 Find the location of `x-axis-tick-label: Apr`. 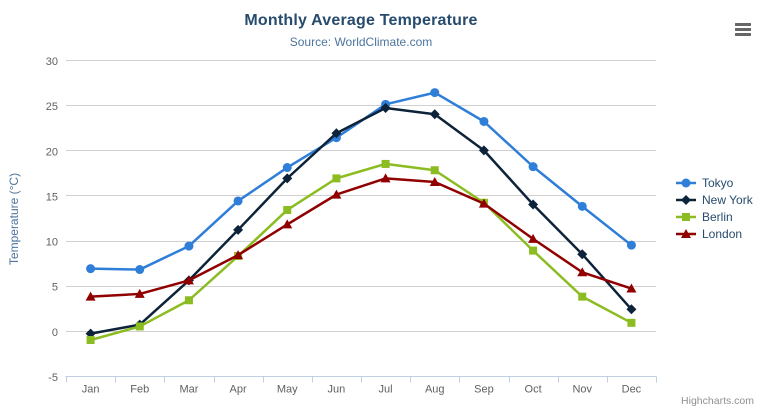

x-axis-tick-label: Apr is located at coordinates (238, 390).